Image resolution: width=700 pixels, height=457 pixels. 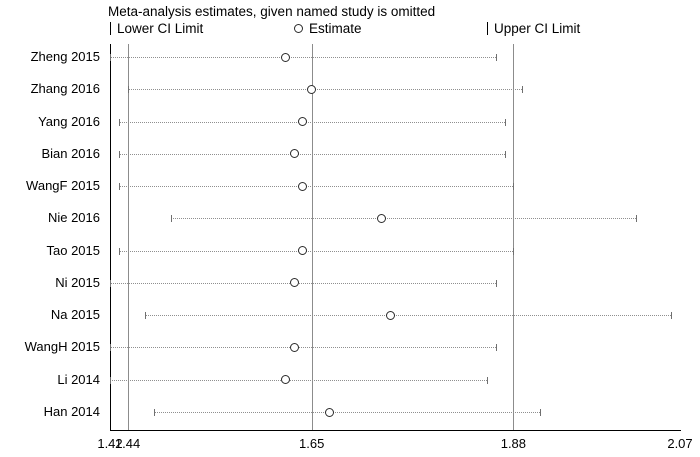 What do you see at coordinates (312, 443) in the screenshot?
I see `x-axis-tick-label: 1.65` at bounding box center [312, 443].